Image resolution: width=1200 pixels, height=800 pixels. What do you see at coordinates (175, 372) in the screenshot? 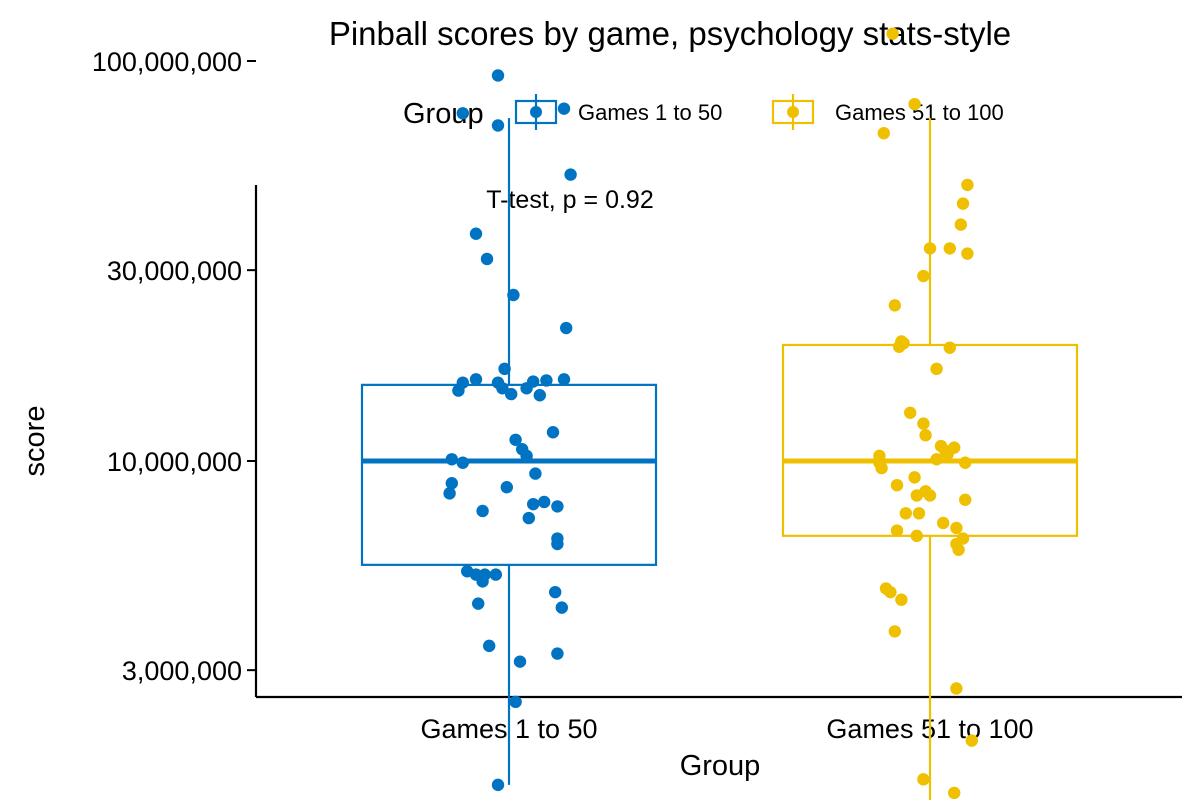
I see `y-axis: 3,000,000 10,000,000 30,000,000 100,000,000` at bounding box center [175, 372].